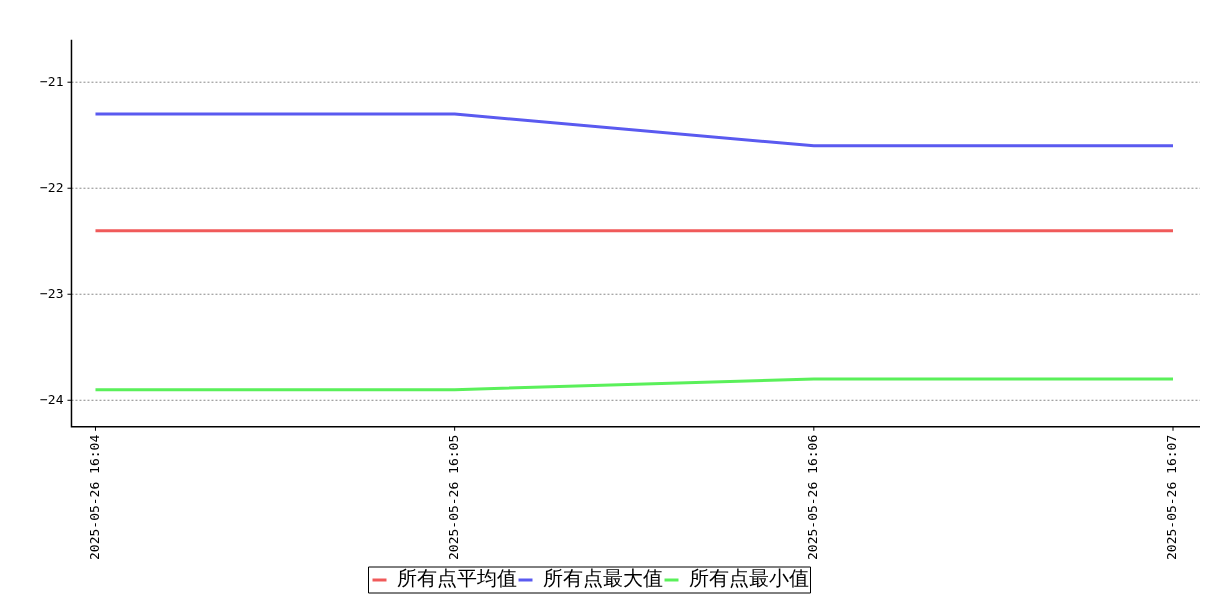 This screenshot has height=600, width=1207. What do you see at coordinates (456, 578) in the screenshot?
I see `legend-label: 所有点平均值` at bounding box center [456, 578].